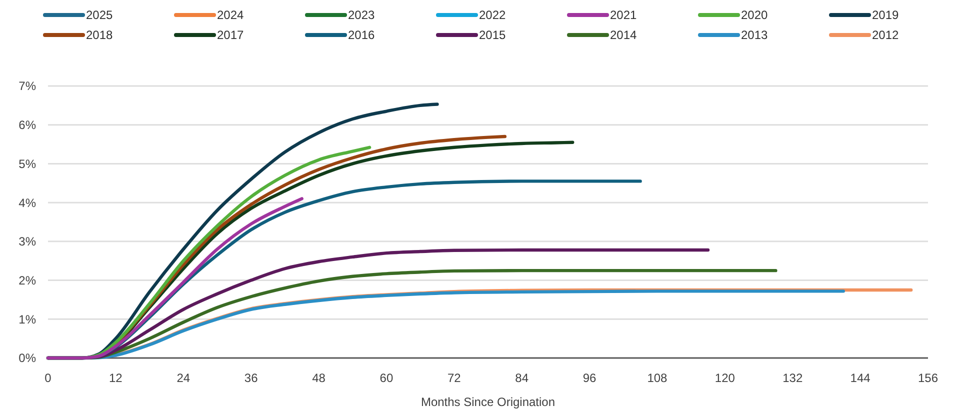 The width and height of the screenshot is (954, 420). Describe the element at coordinates (792, 378) in the screenshot. I see `x-tick-label: 132` at that location.